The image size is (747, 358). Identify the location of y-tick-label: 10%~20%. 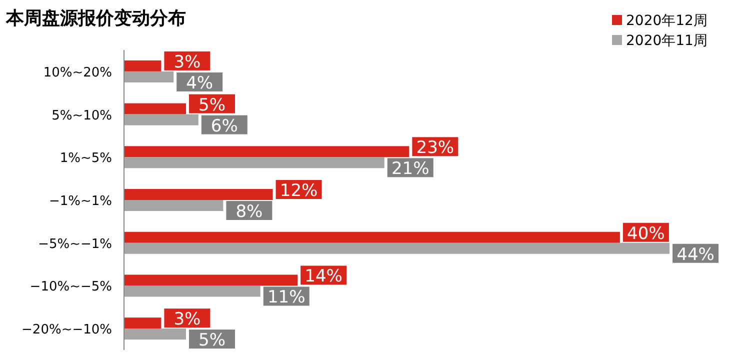
(77, 72).